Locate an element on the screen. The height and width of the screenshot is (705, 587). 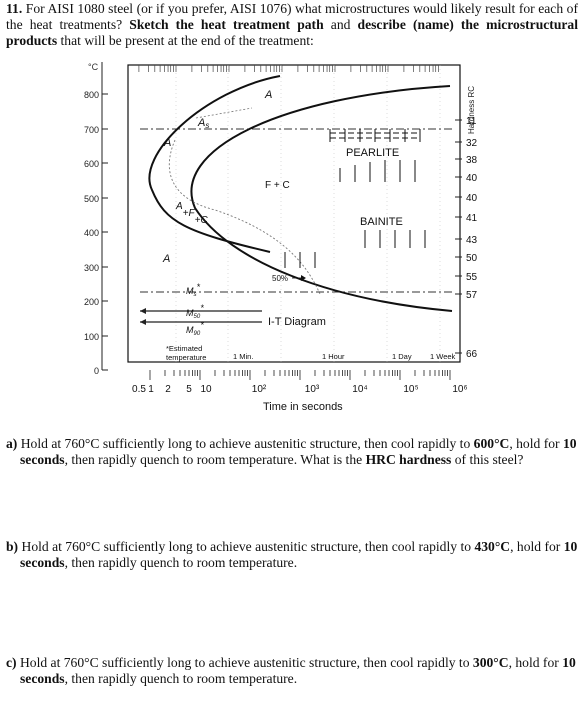
temp-unit-label: °C is located at coordinates (93, 67).